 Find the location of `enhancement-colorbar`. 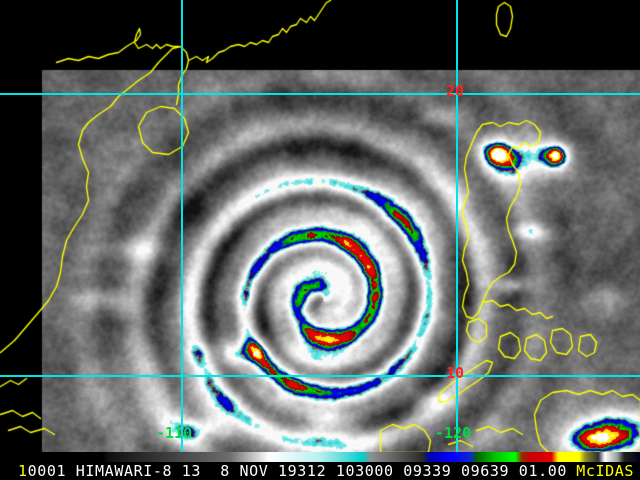

enhancement-colorbar is located at coordinates (320, 457).